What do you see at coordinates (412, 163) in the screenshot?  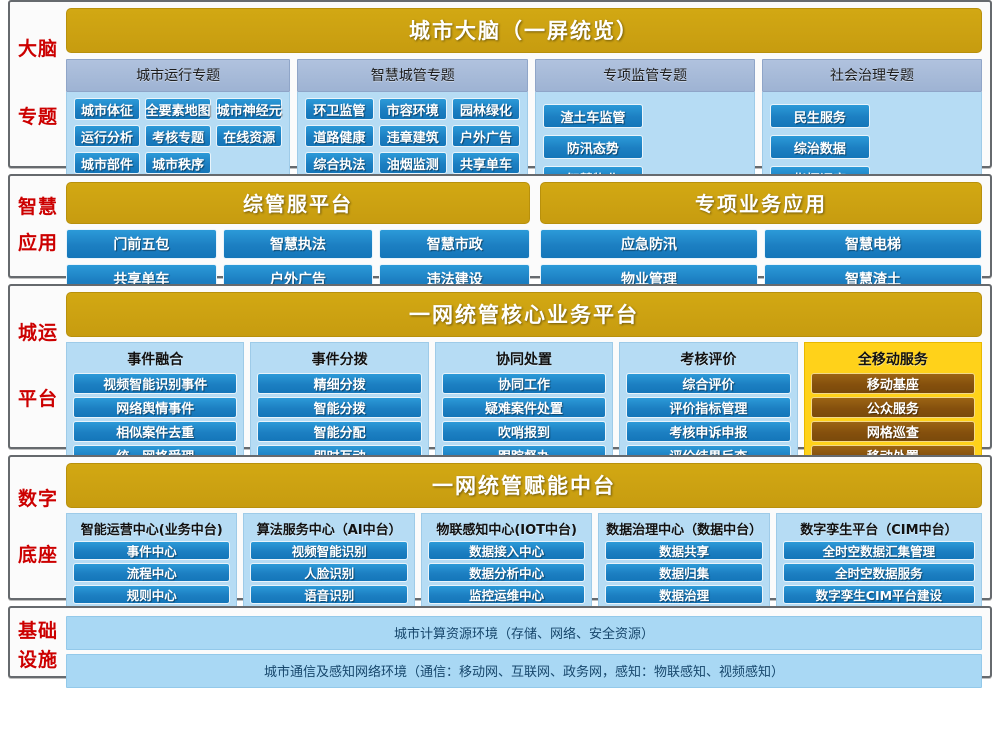 I see `tile-item: 油烟监测` at bounding box center [412, 163].